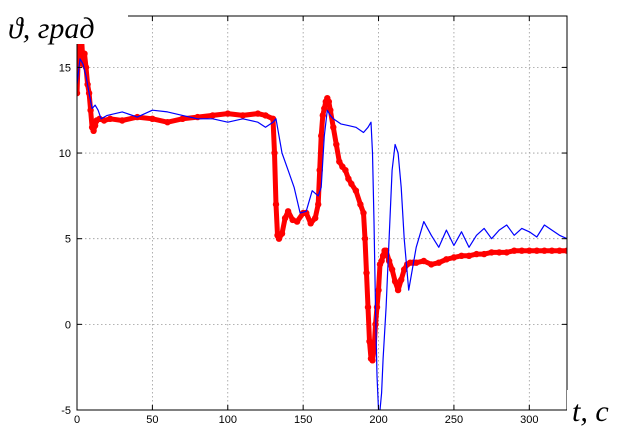 The width and height of the screenshot is (621, 430). What do you see at coordinates (65, 154) in the screenshot?
I see `y-tick-label: 10` at bounding box center [65, 154].